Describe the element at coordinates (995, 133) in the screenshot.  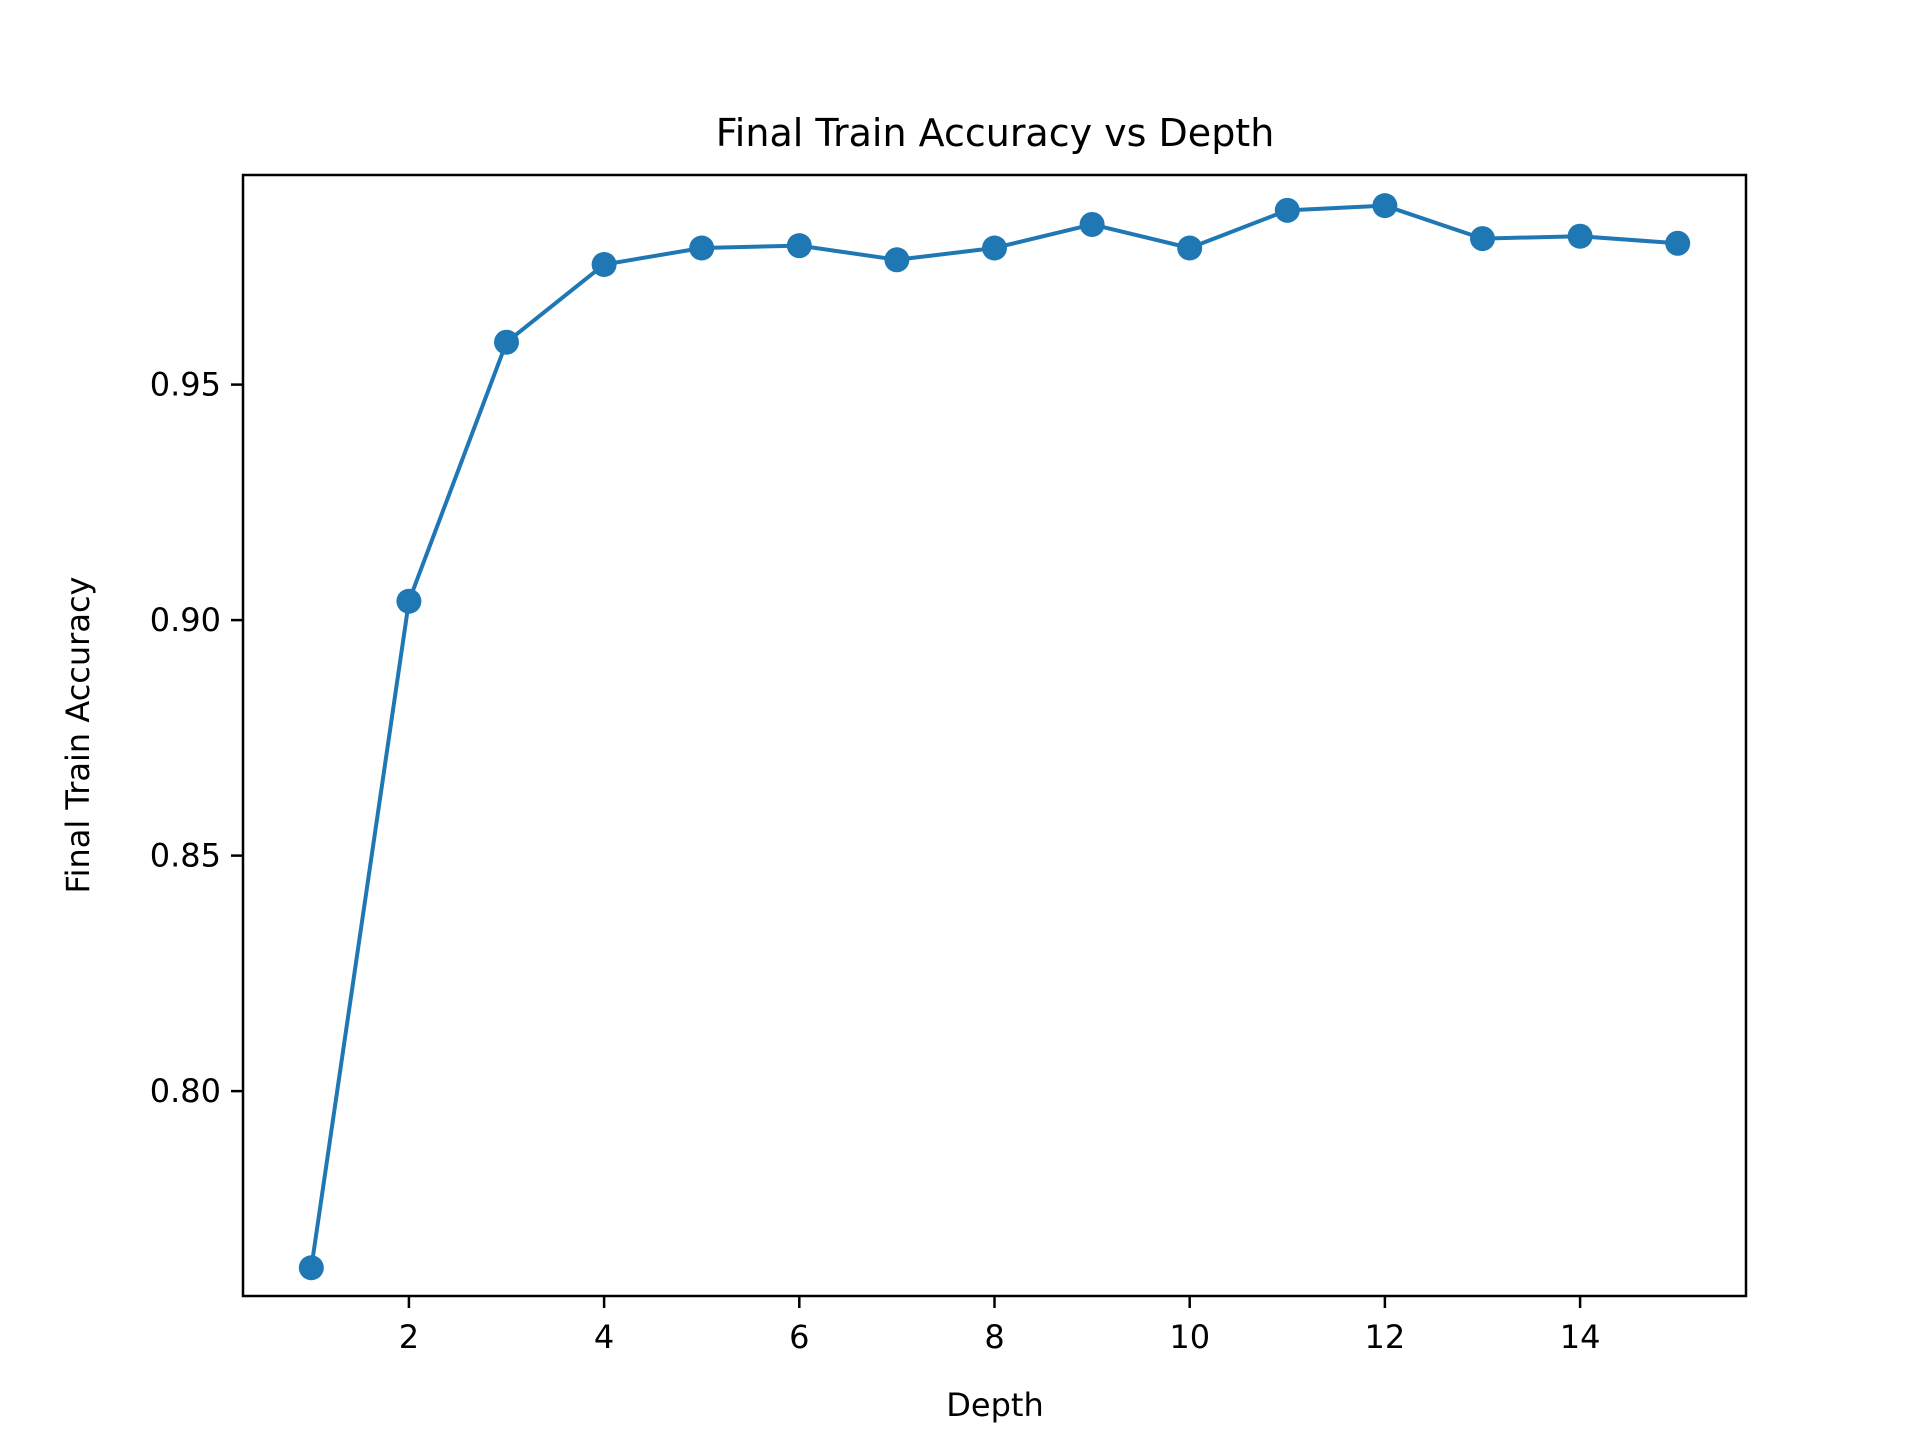
I see `chart-title: Final Train Accuracy vs Depth` at that location.